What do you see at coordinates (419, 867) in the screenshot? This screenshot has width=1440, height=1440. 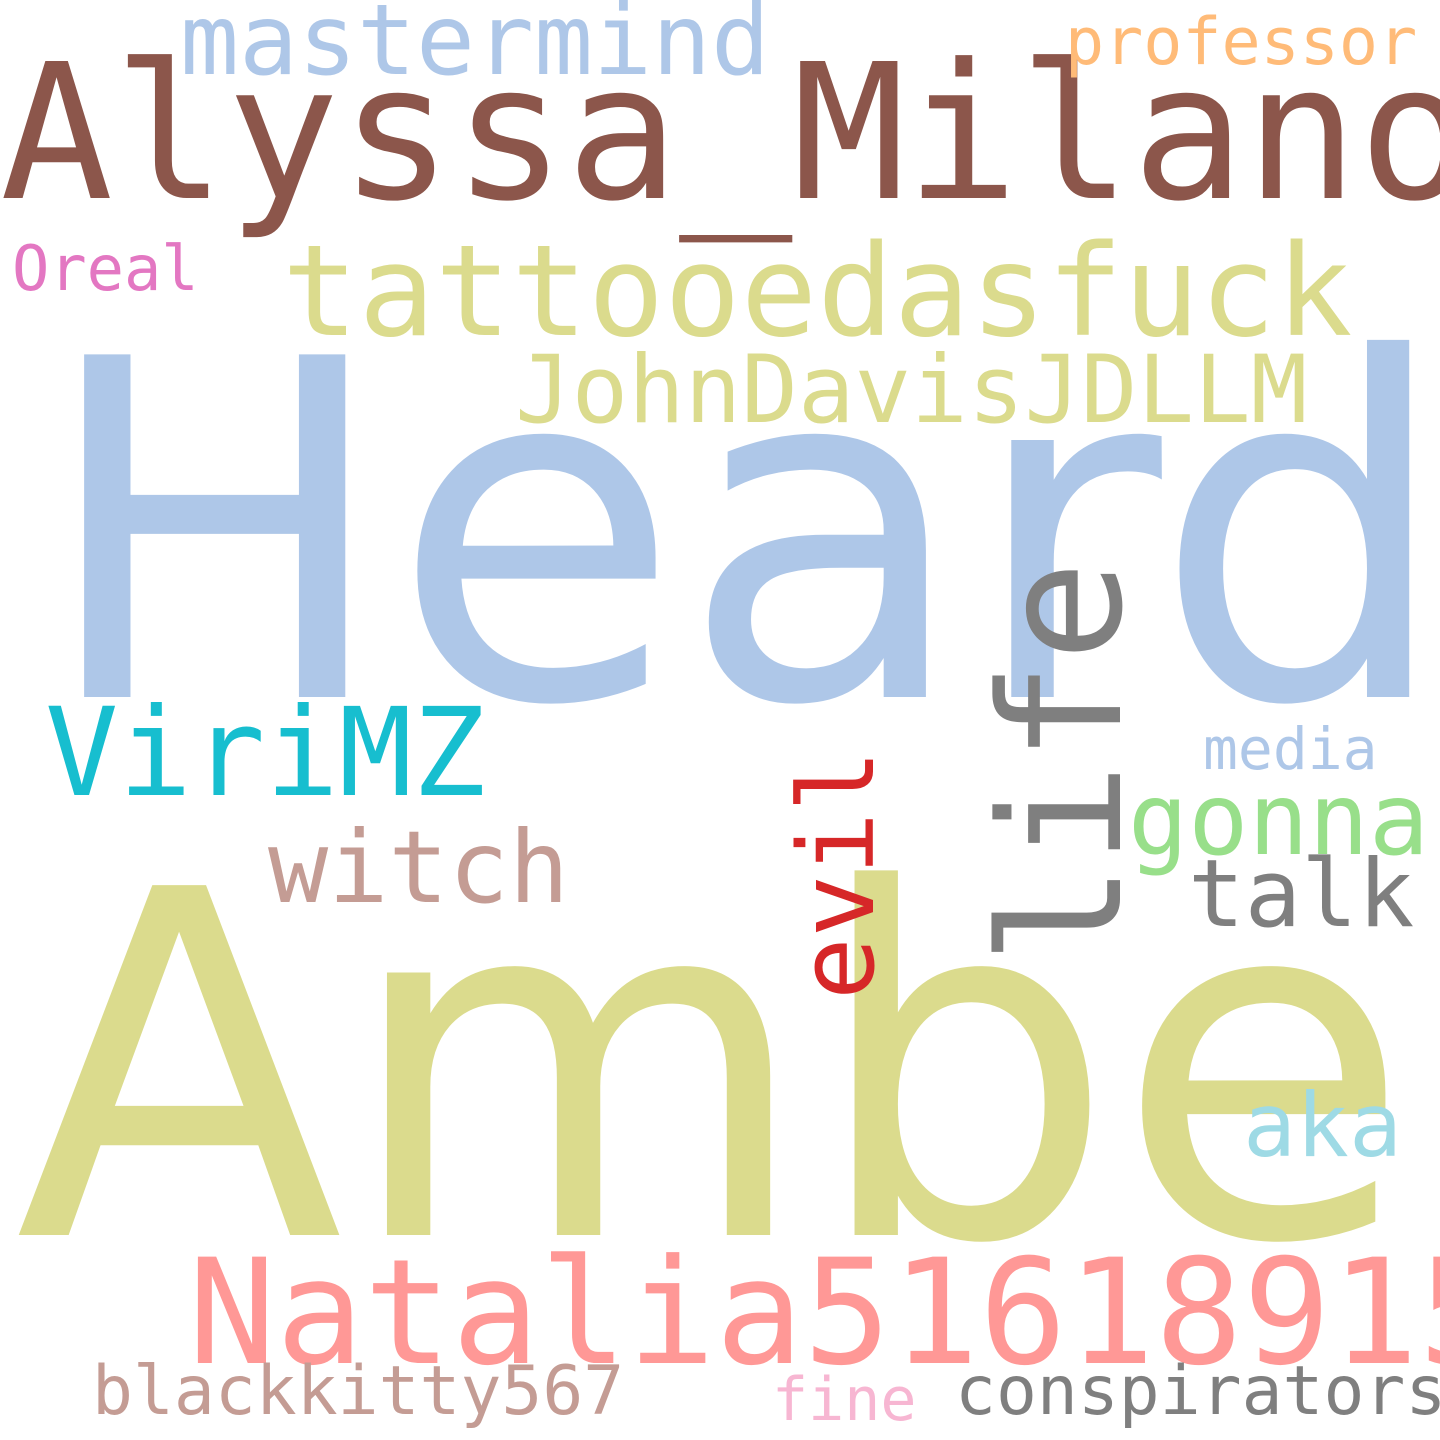 I see `word-witch: witch` at bounding box center [419, 867].